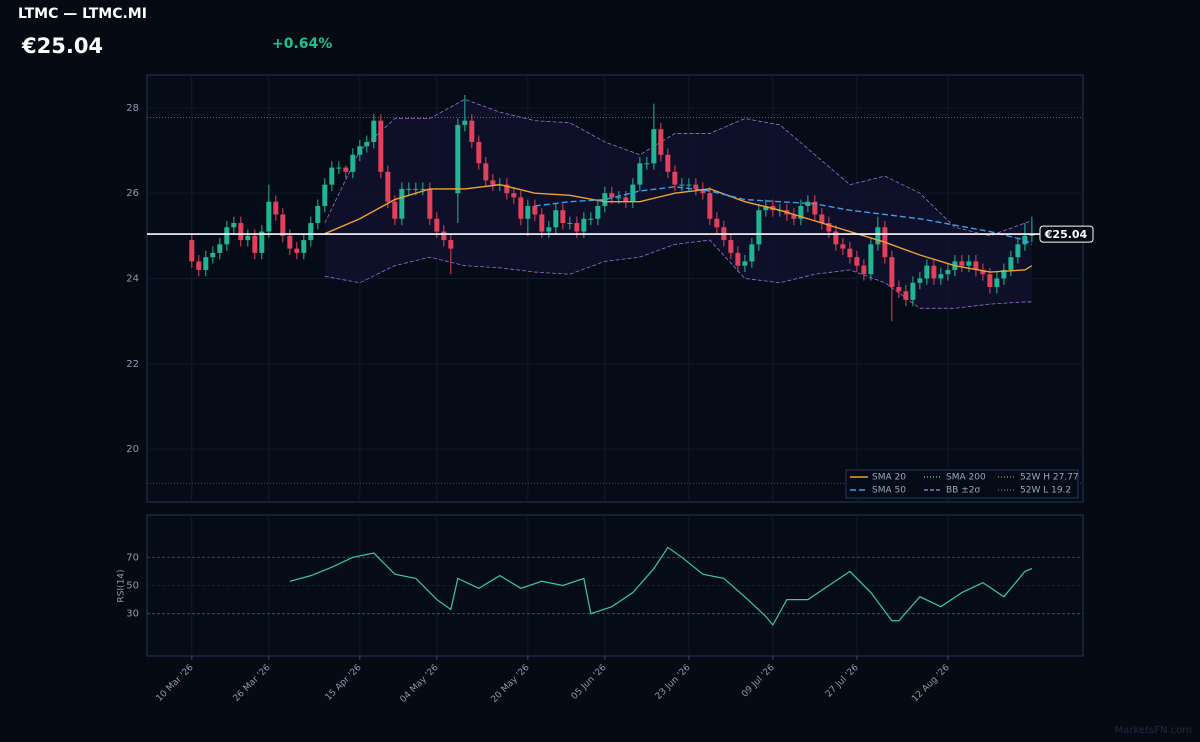 The height and width of the screenshot is (742, 1200). Describe the element at coordinates (302, 44) in the screenshot. I see `change: +0.64%` at that location.